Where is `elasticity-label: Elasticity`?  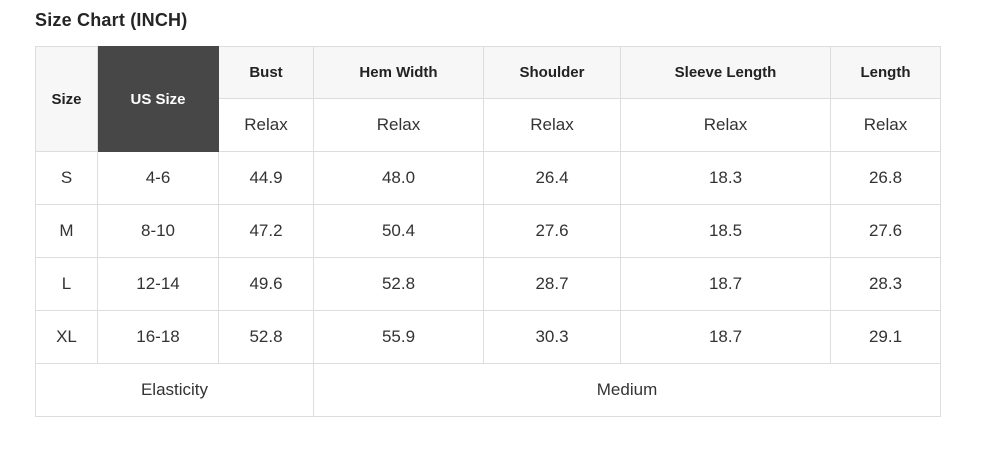 elasticity-label: Elasticity is located at coordinates (174, 390).